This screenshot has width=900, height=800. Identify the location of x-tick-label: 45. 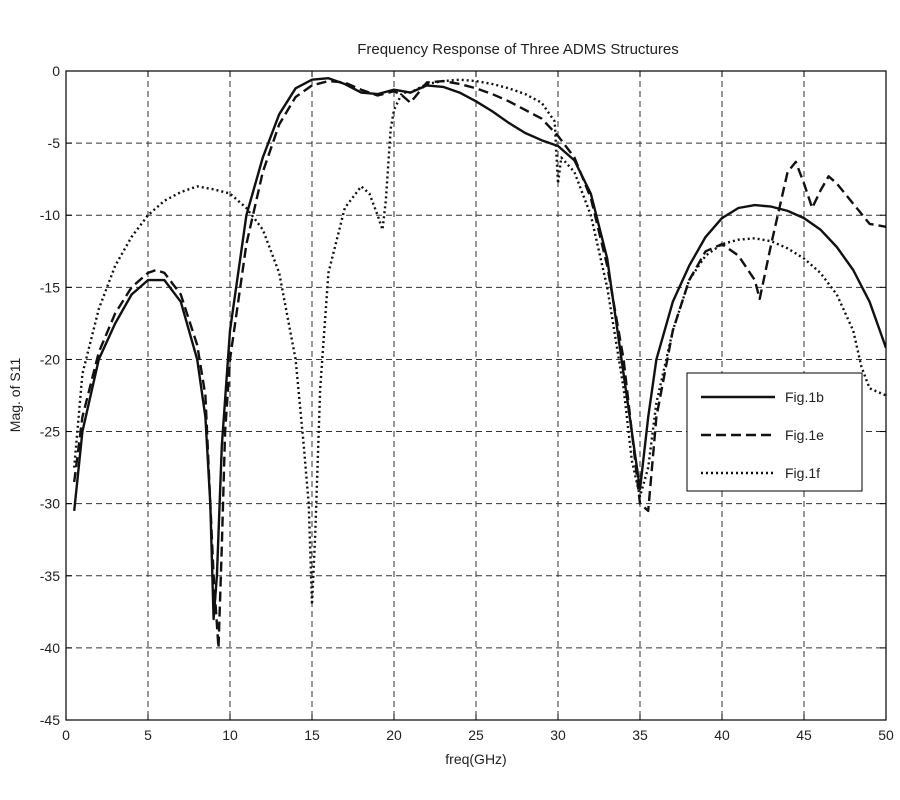
(804, 735).